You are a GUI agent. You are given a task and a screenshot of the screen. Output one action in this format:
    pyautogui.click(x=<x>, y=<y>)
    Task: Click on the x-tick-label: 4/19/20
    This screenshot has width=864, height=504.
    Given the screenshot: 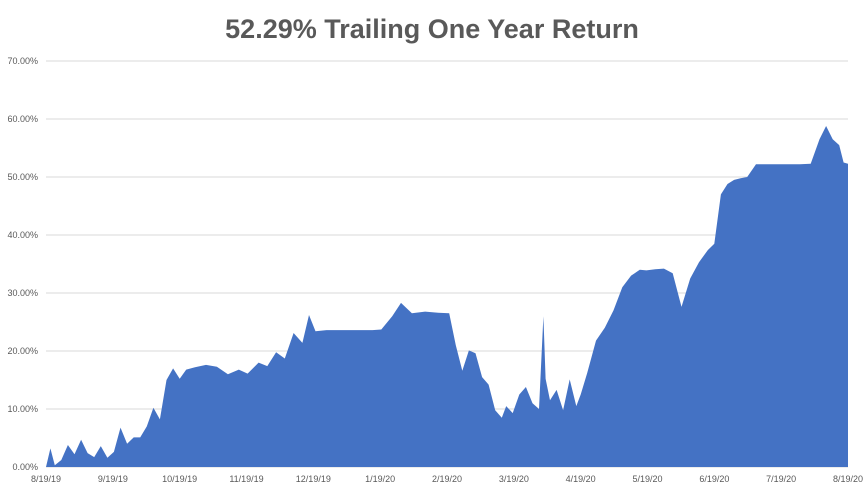 What is the action you would take?
    pyautogui.click(x=581, y=479)
    